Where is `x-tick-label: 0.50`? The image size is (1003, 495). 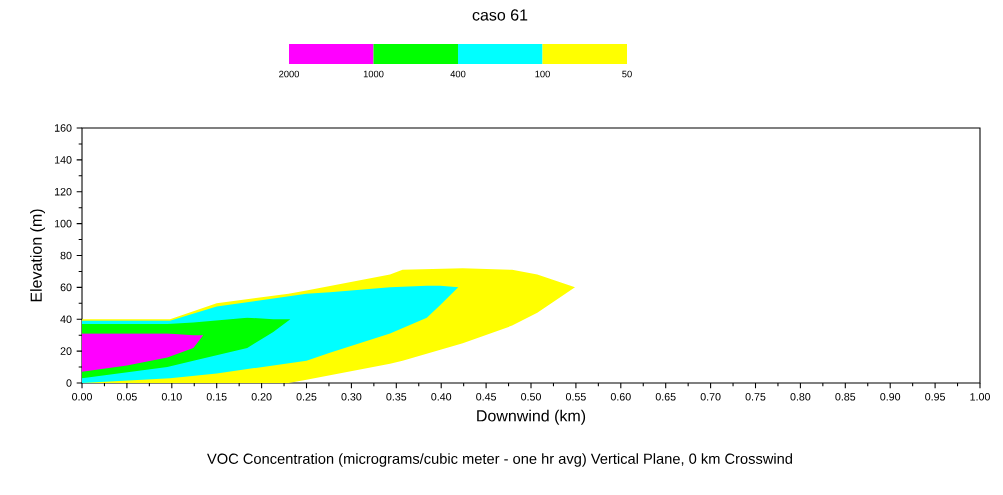
x-tick-label: 0.50 is located at coordinates (531, 397).